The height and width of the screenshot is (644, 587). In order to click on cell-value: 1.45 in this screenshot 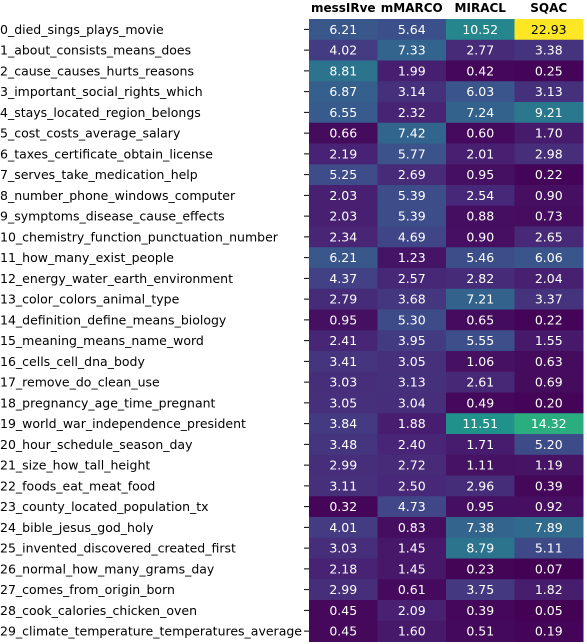, I will do `click(412, 548)`.